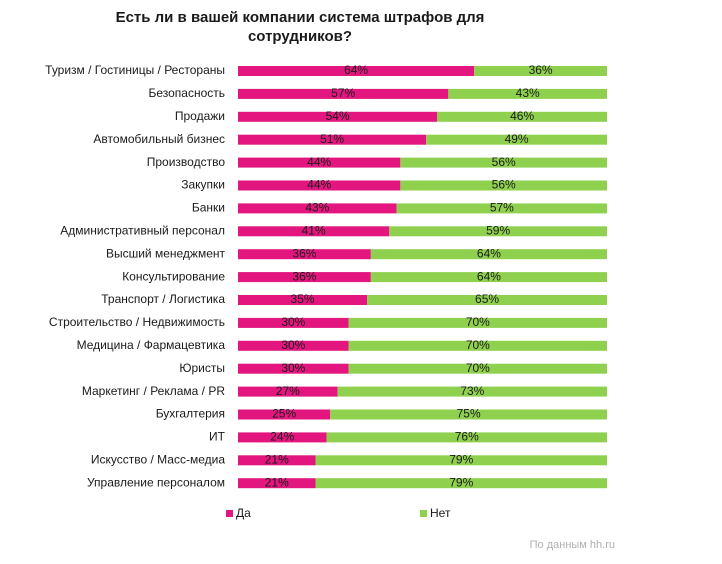  What do you see at coordinates (572, 545) in the screenshot?
I see `source-note: По данным hh.ru` at bounding box center [572, 545].